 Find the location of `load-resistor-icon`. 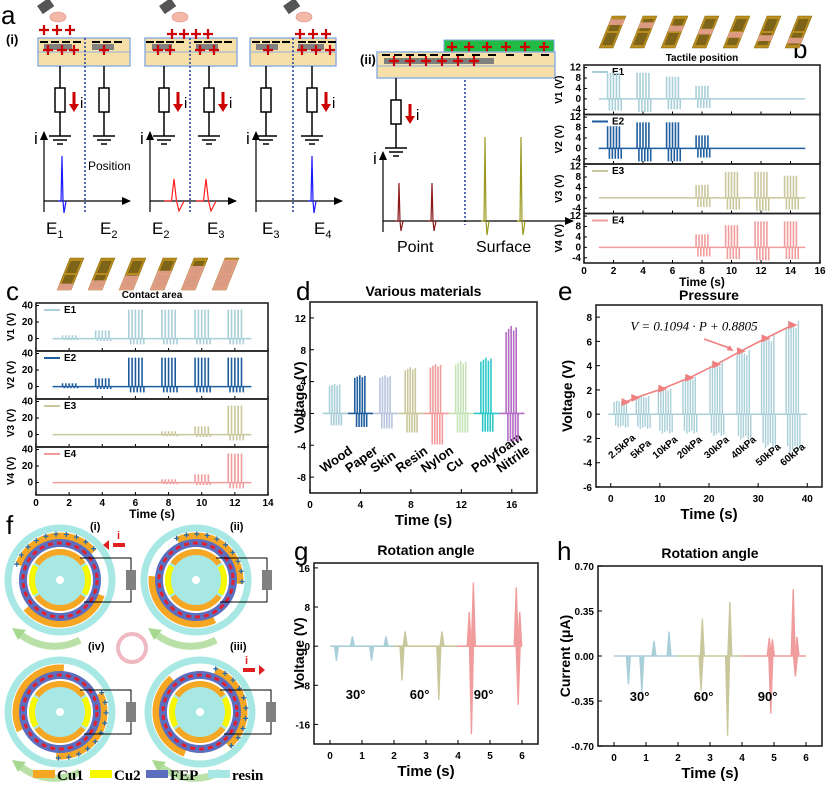

load-resistor-icon is located at coordinates (131, 580).